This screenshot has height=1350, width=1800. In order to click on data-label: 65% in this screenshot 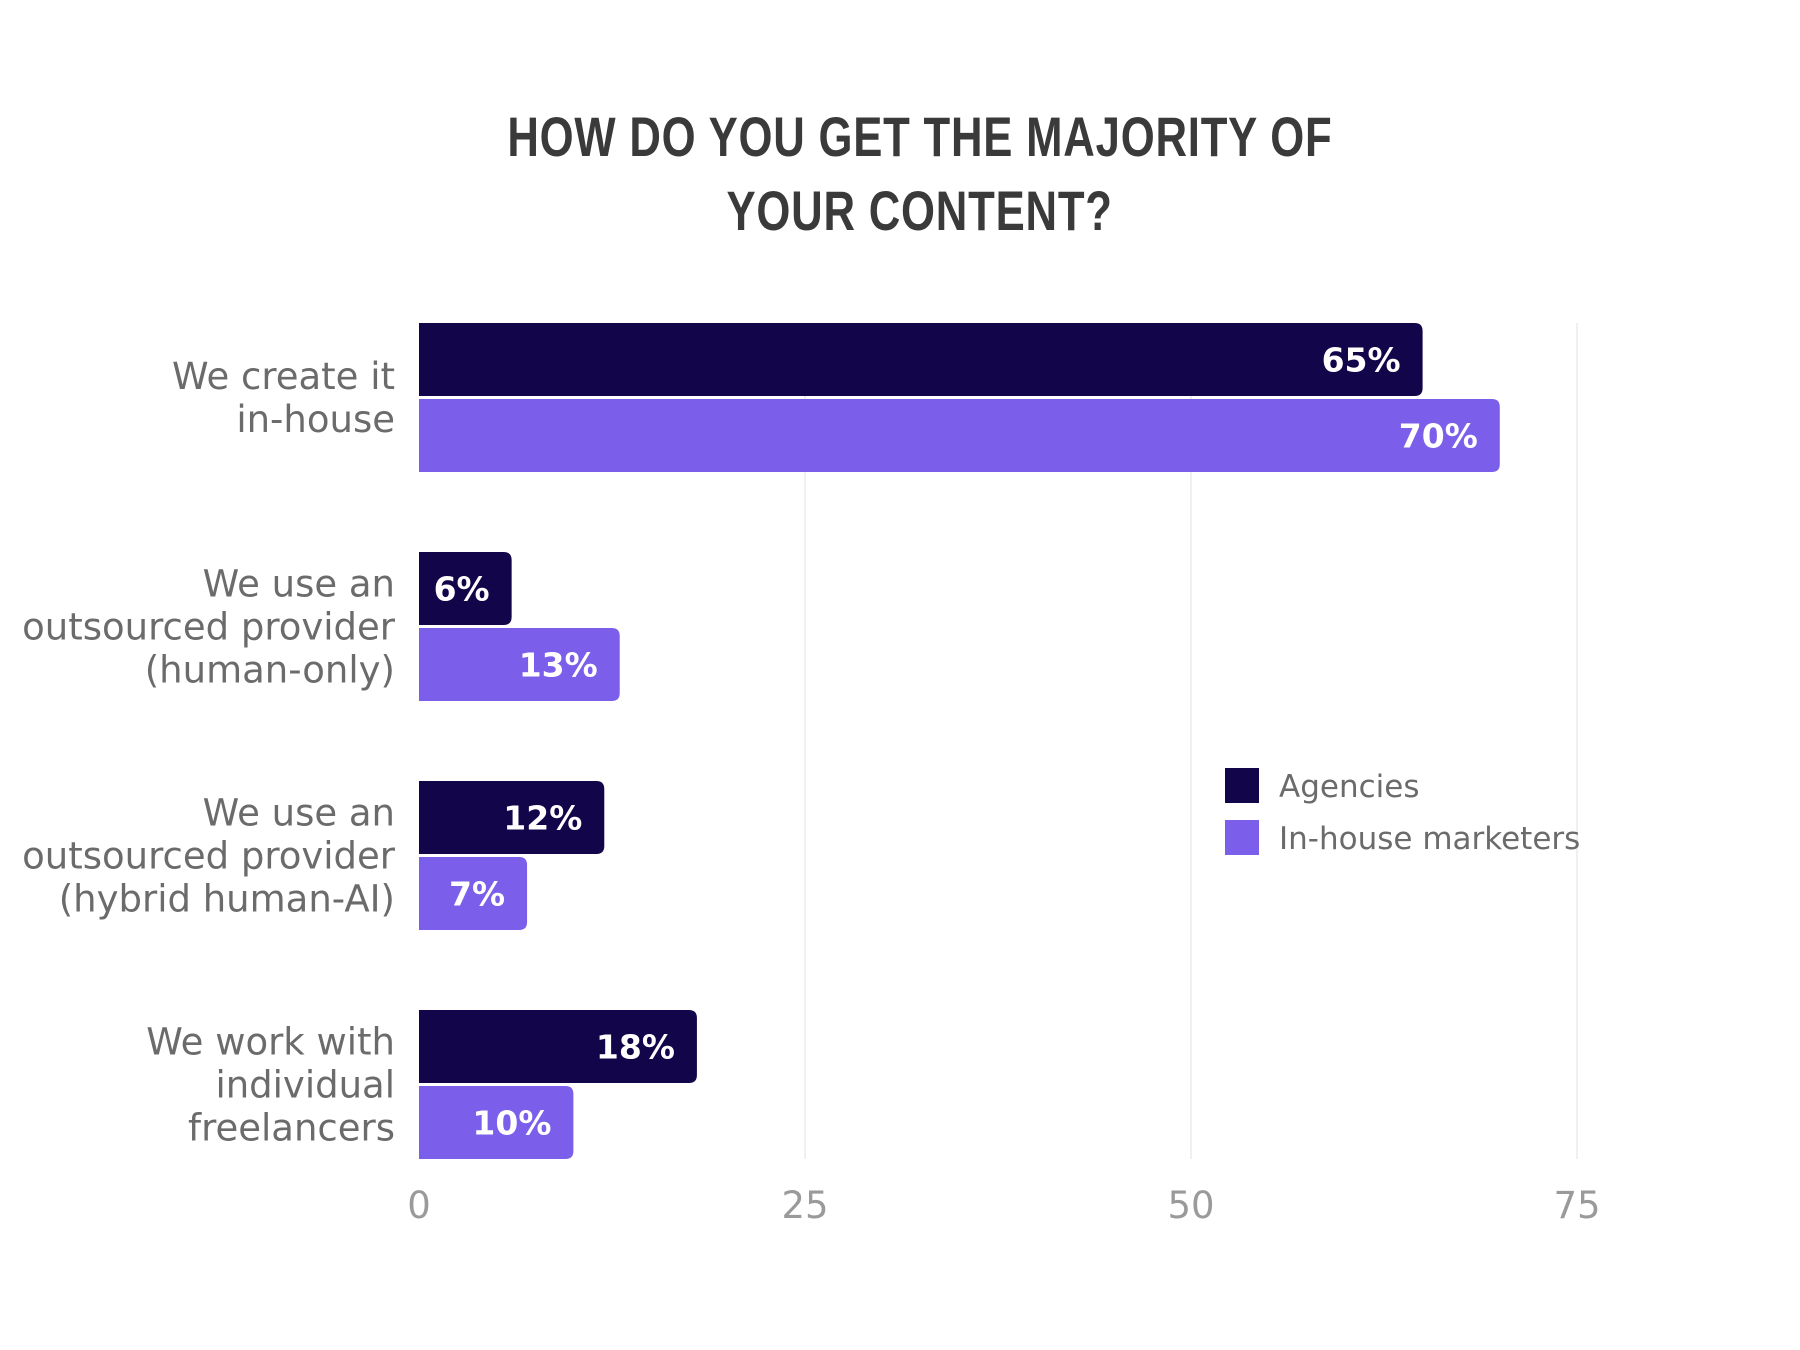, I will do `click(1361, 360)`.